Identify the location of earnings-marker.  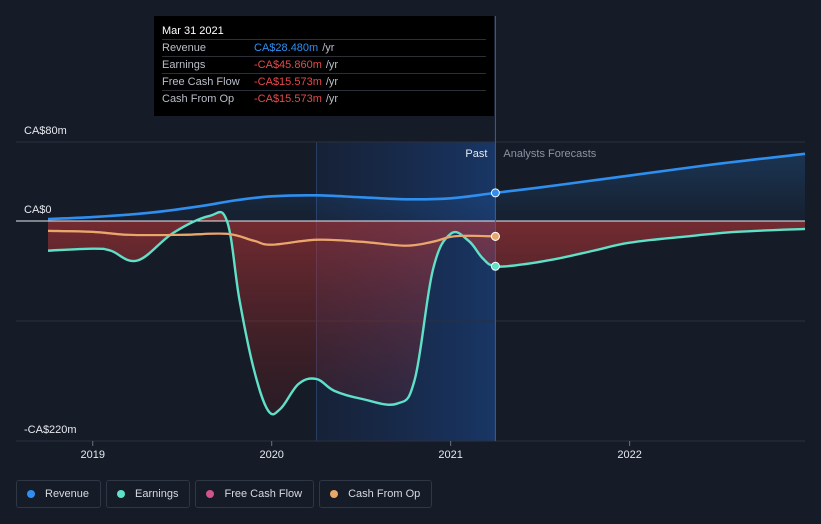
(495, 266).